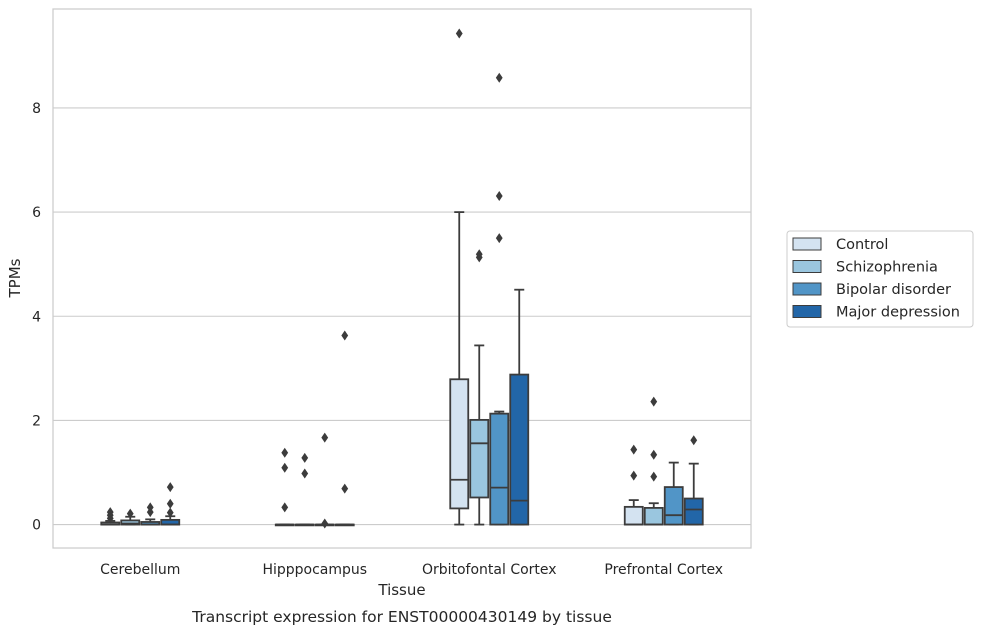 The width and height of the screenshot is (983, 634). What do you see at coordinates (893, 290) in the screenshot?
I see `legend-label: Bipolar disorder` at bounding box center [893, 290].